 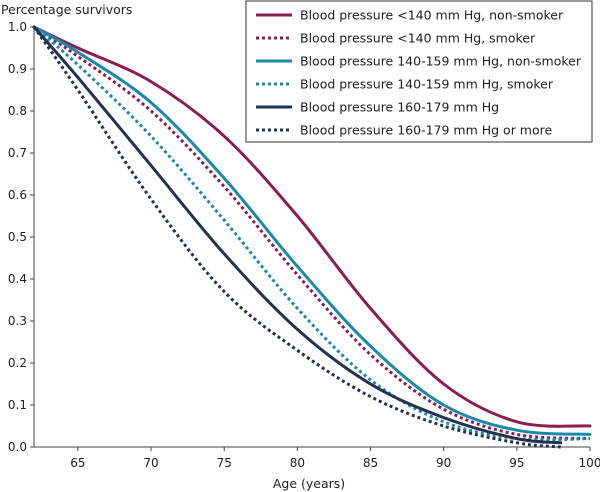 I want to click on x-axis-title: Age (years), so click(x=309, y=483).